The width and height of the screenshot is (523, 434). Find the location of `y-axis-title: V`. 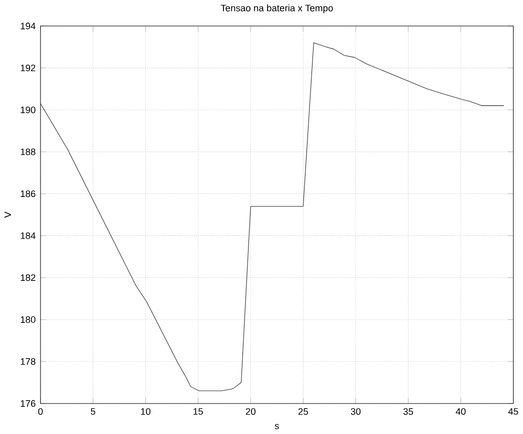

y-axis-title: V is located at coordinates (7, 215).